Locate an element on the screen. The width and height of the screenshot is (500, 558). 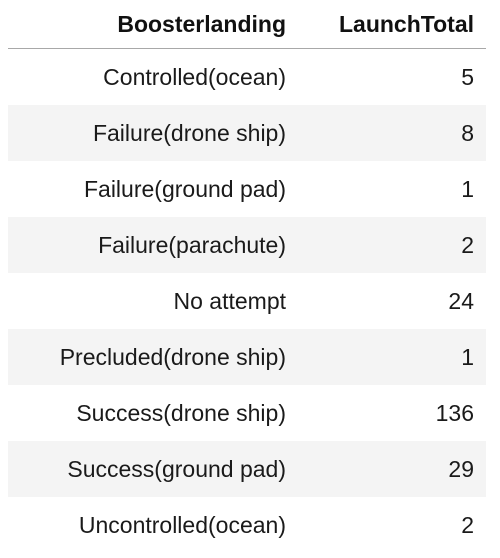
booster-landing-cell: Success(drone ship) is located at coordinates (153, 413).